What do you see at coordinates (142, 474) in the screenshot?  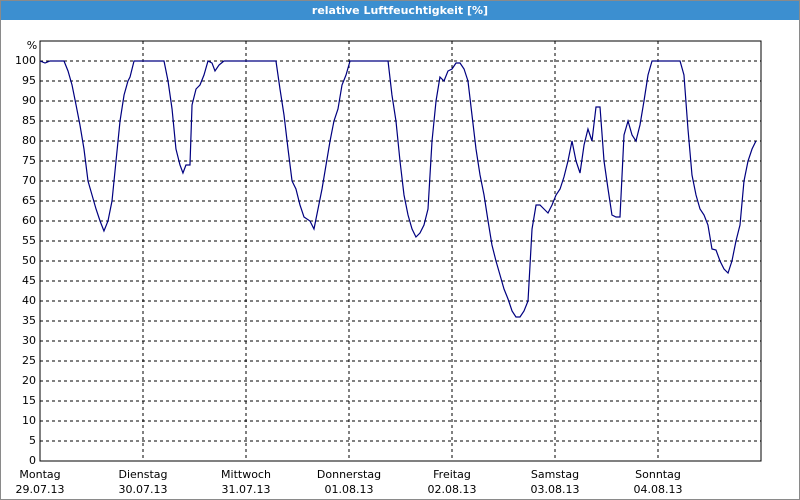 I see `x-tick-label: Dienstag` at bounding box center [142, 474].